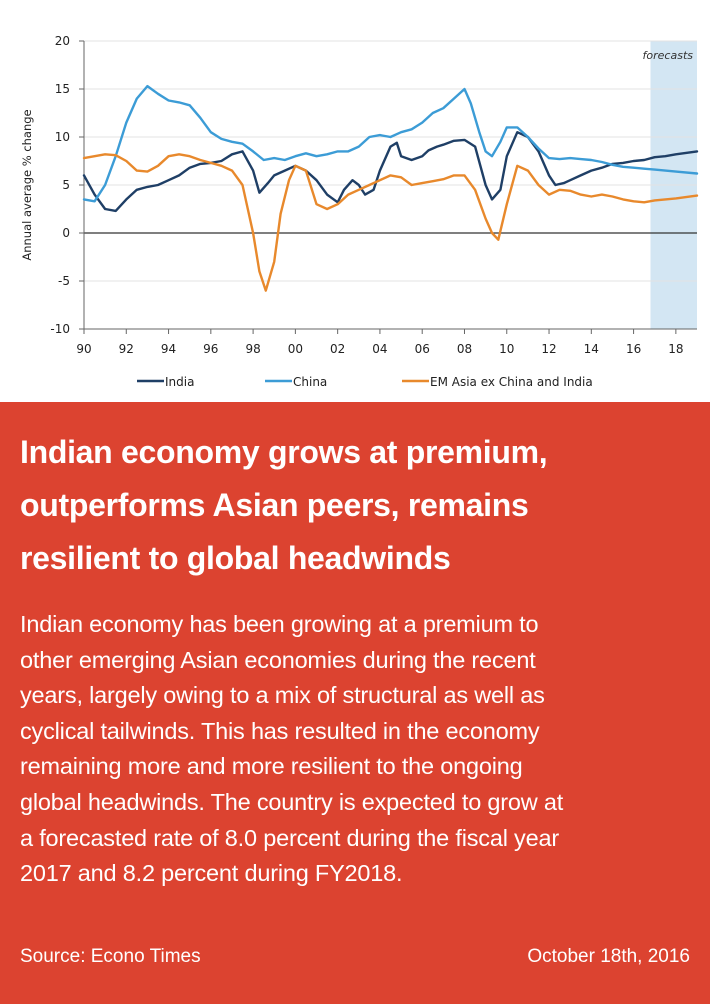  Describe the element at coordinates (379, 349) in the screenshot. I see `x-tick-label: 04` at that location.